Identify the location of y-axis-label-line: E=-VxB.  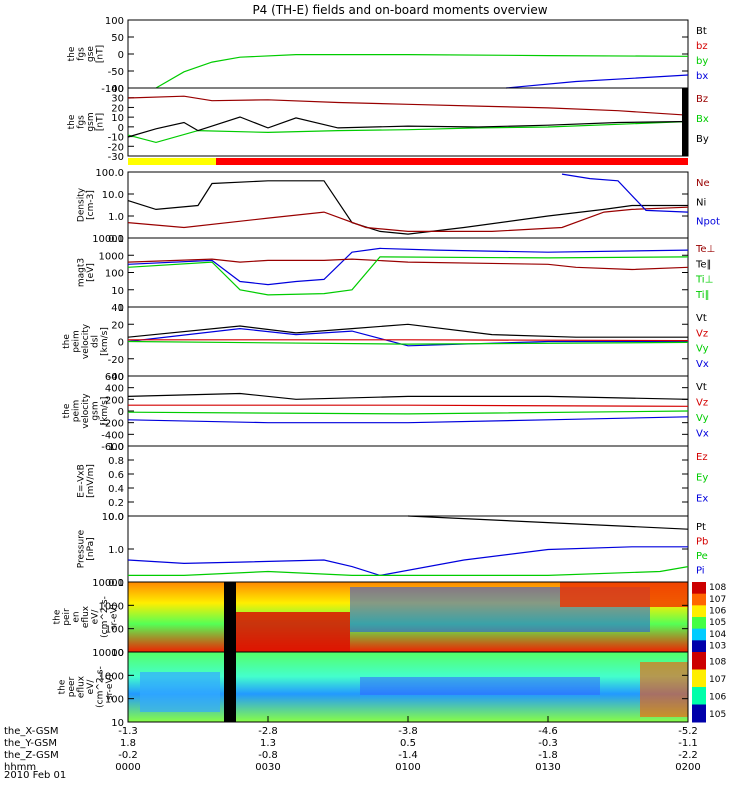
(81, 481).